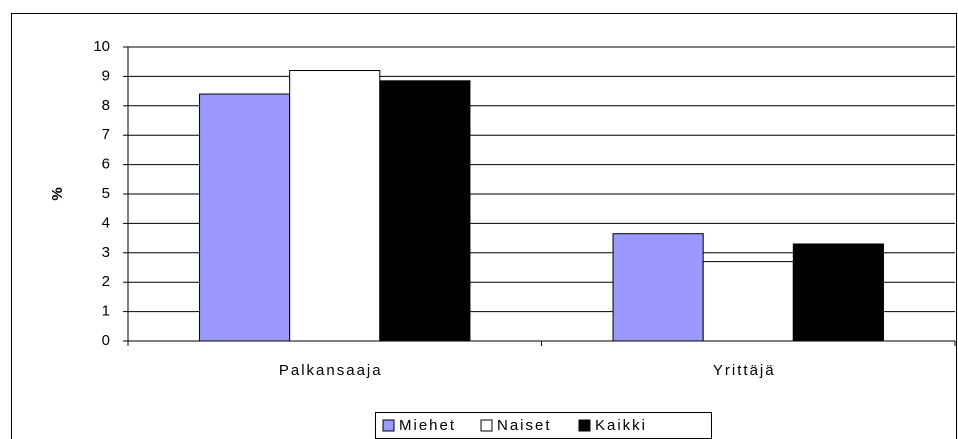 The image size is (958, 439). What do you see at coordinates (101, 46) in the screenshot?
I see `y-tick-label: 10` at bounding box center [101, 46].